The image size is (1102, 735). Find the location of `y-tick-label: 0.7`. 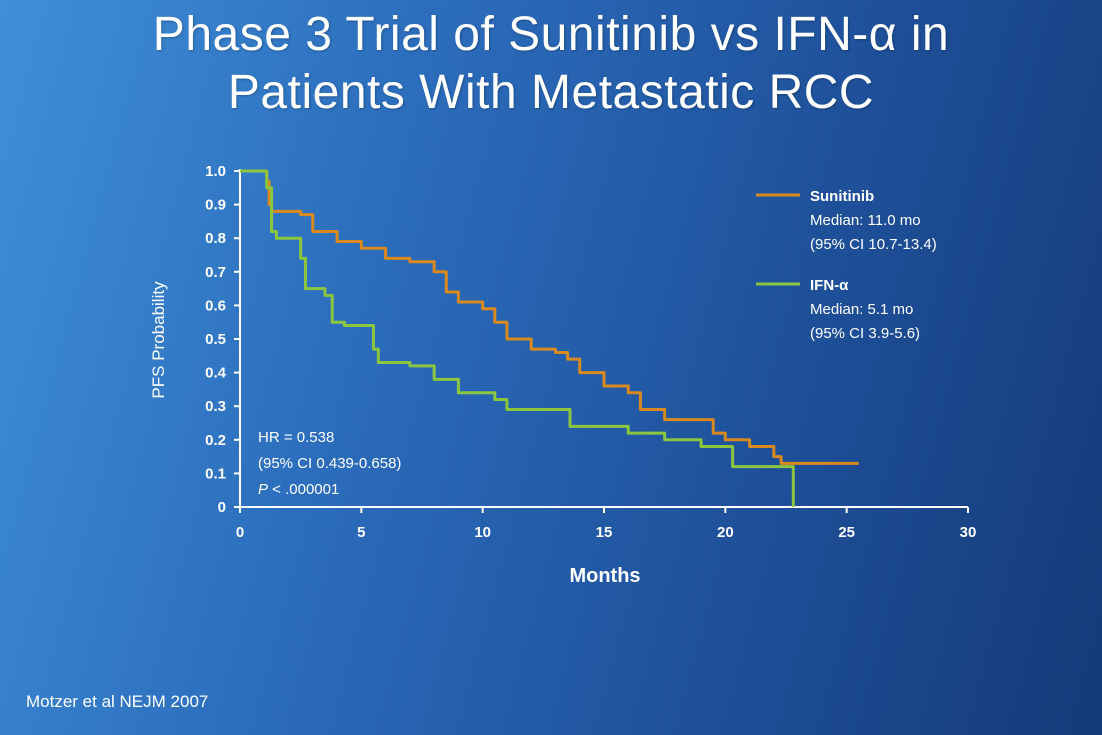

y-tick-label: 0.7 is located at coordinates (215, 272).